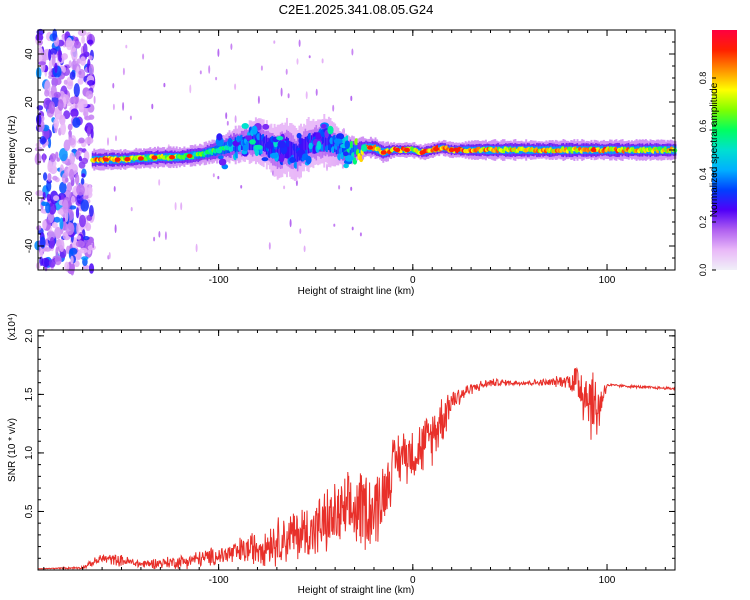 The width and height of the screenshot is (750, 600). I want to click on colorbar-tick-label: 0.8, so click(703, 78).